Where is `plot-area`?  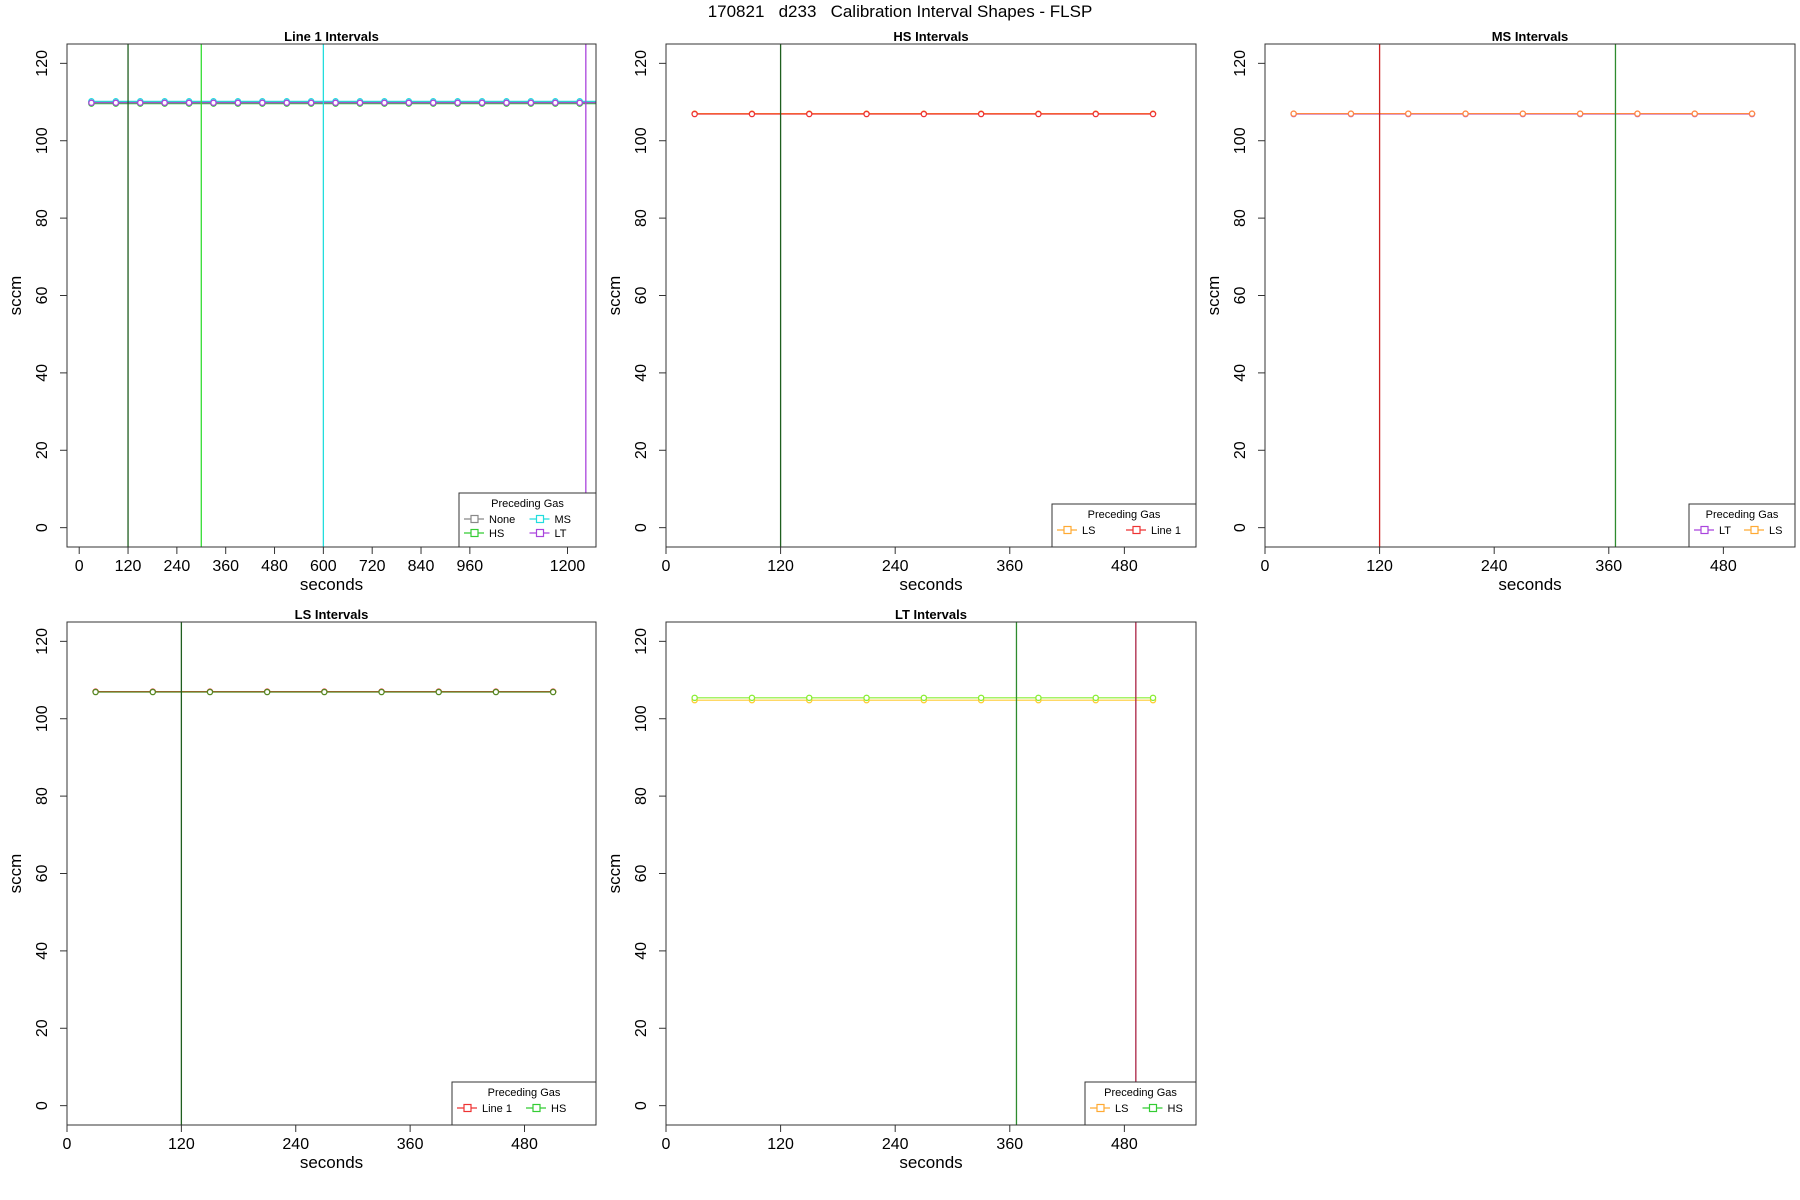
plot-area is located at coordinates (924, 295).